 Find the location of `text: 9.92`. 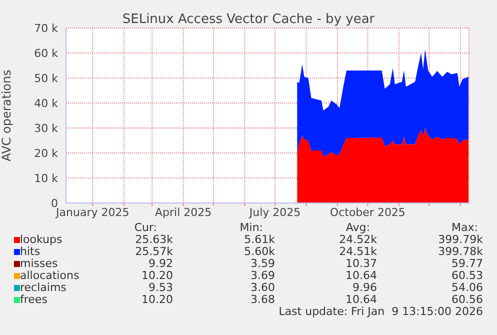

text: 9.92 is located at coordinates (160, 263).